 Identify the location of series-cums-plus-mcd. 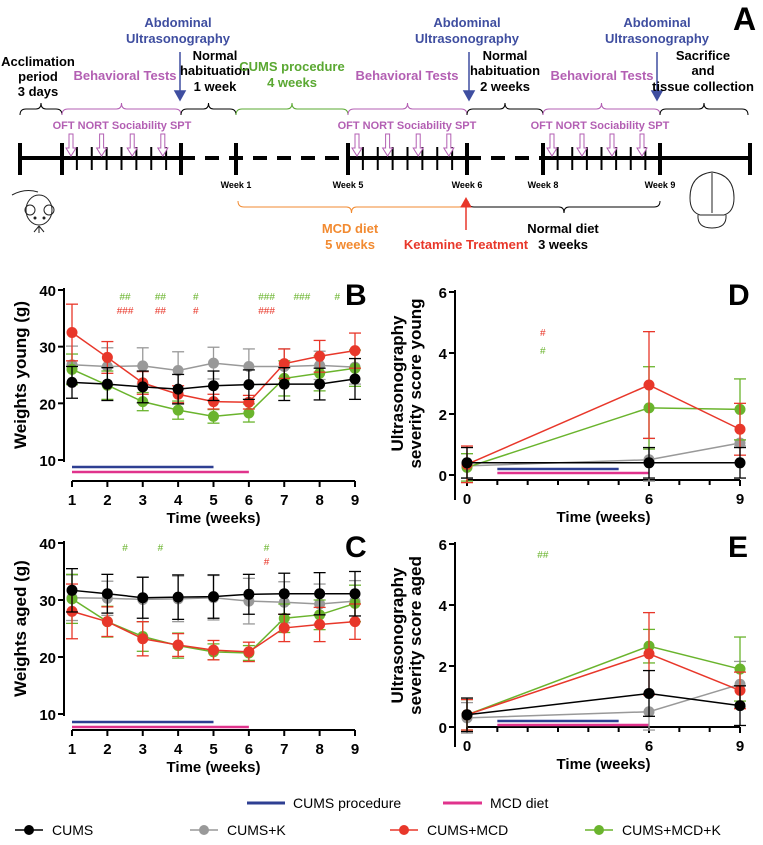
(603, 671).